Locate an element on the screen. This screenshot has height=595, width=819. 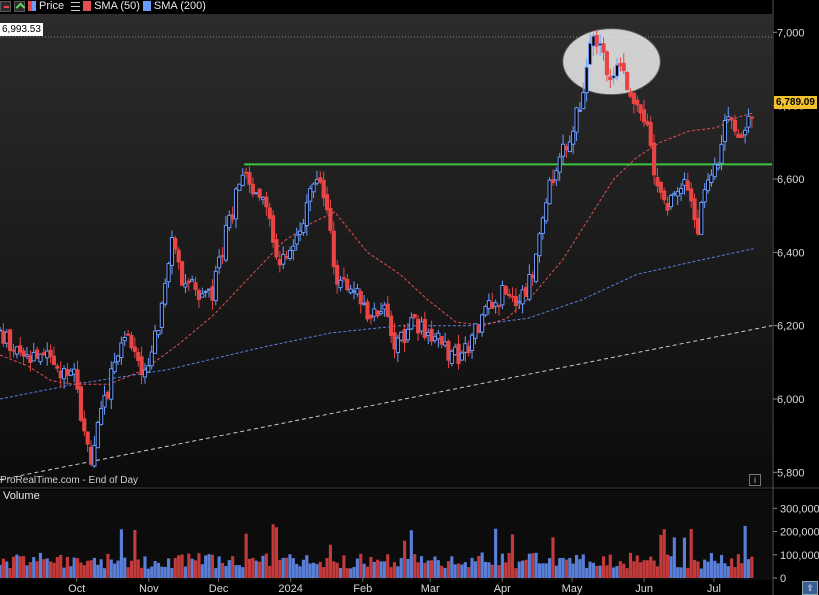
close-chart-icon is located at coordinates (5, 6).